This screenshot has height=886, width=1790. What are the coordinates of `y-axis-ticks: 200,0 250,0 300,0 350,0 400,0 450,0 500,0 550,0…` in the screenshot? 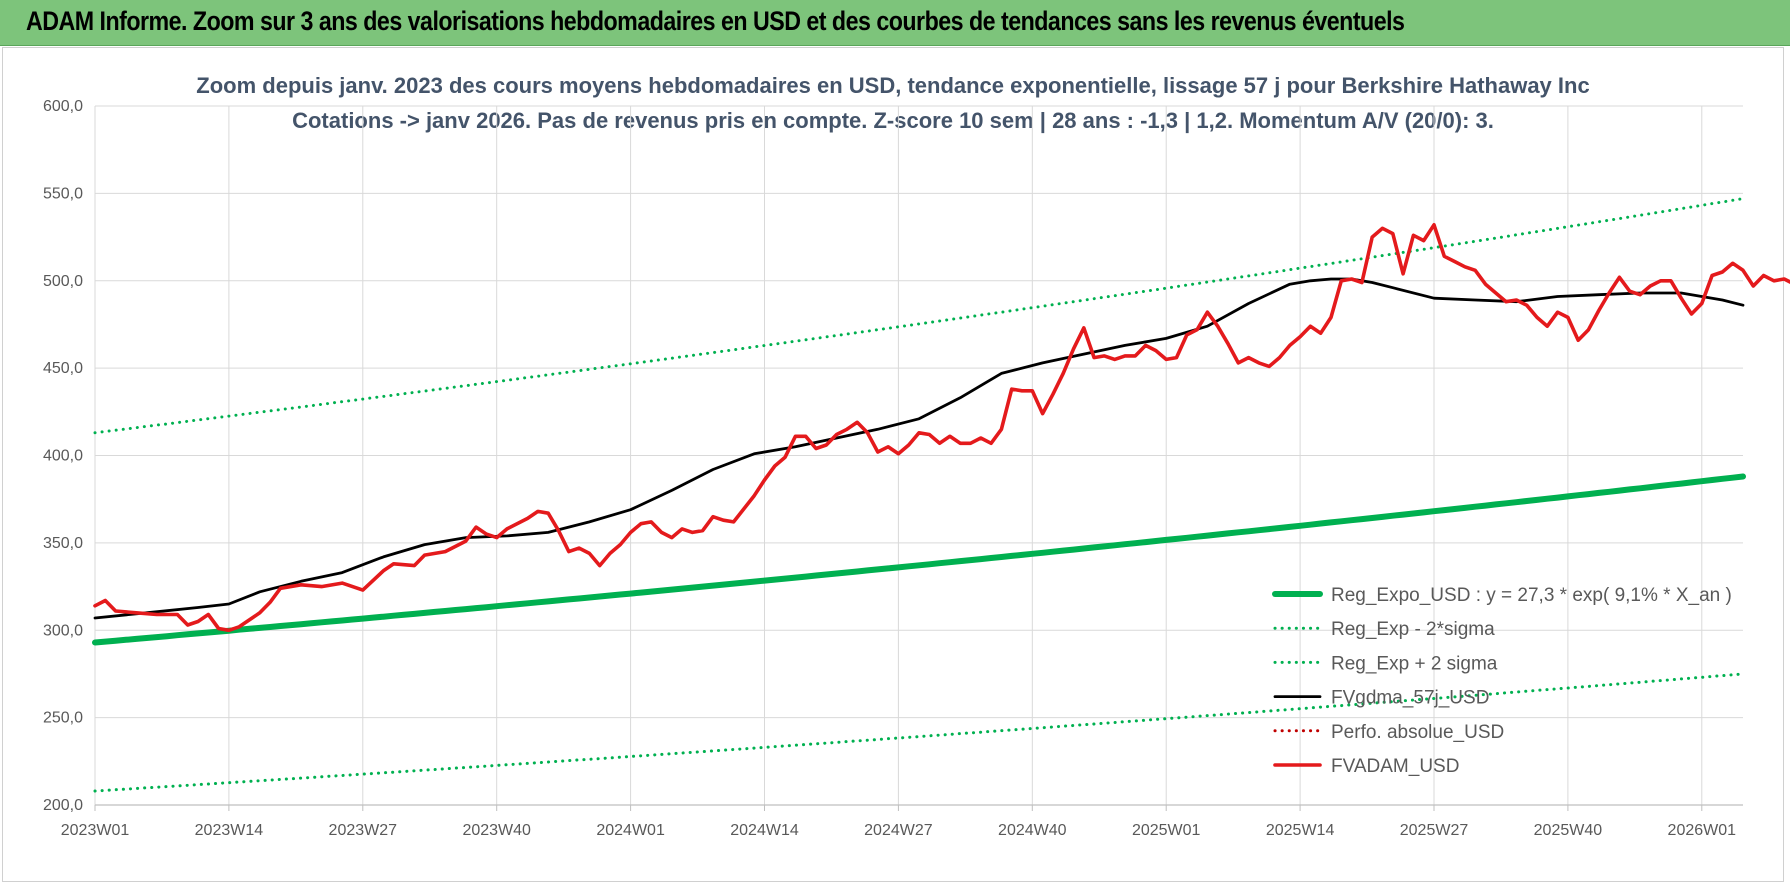 It's located at (63, 456).